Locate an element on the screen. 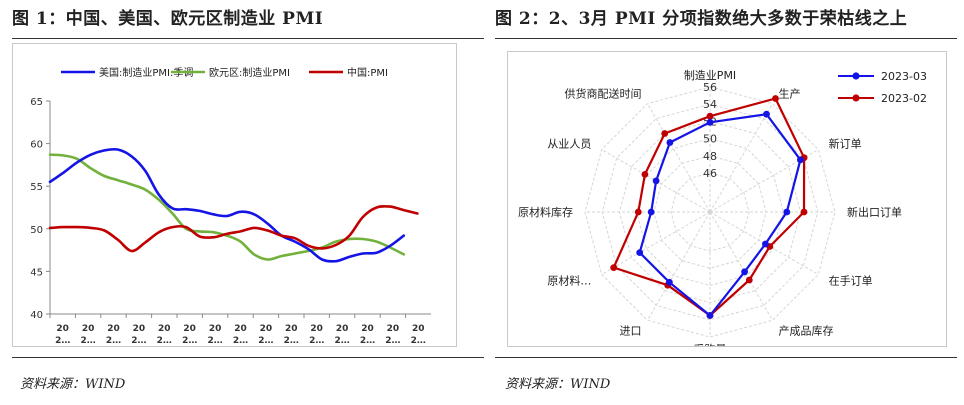 The width and height of the screenshot is (964, 405). figure-1-title: 图 1：中国、美国、欧元区制造业 PMI is located at coordinates (168, 19).